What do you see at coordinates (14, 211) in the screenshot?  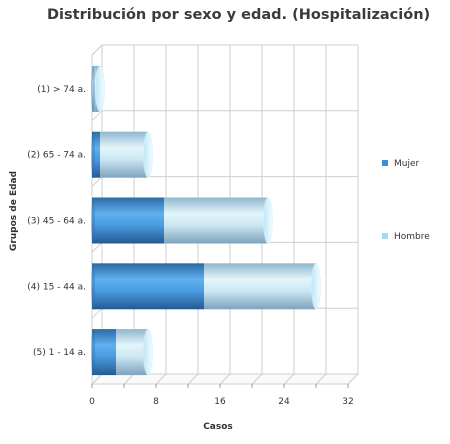 I see `y-axis-label: Grupos de Edad` at bounding box center [14, 211].